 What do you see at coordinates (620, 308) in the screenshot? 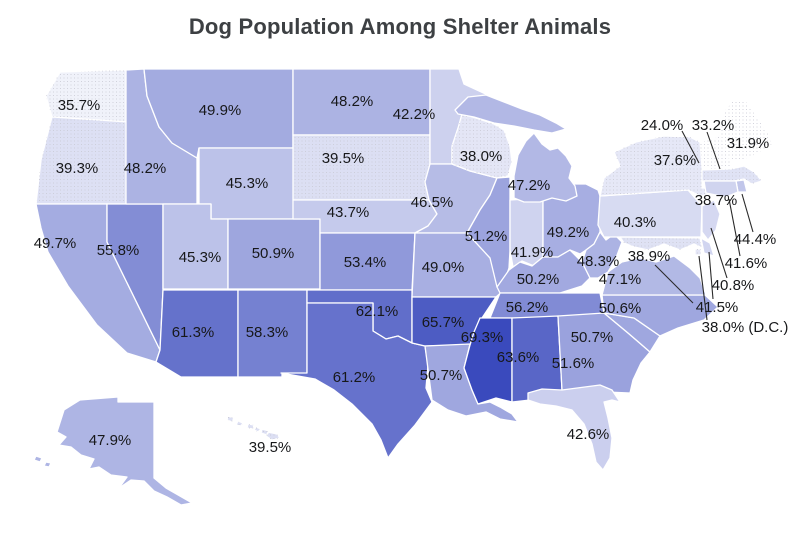
I see `state-value-label-NC: 50.6%` at bounding box center [620, 308].